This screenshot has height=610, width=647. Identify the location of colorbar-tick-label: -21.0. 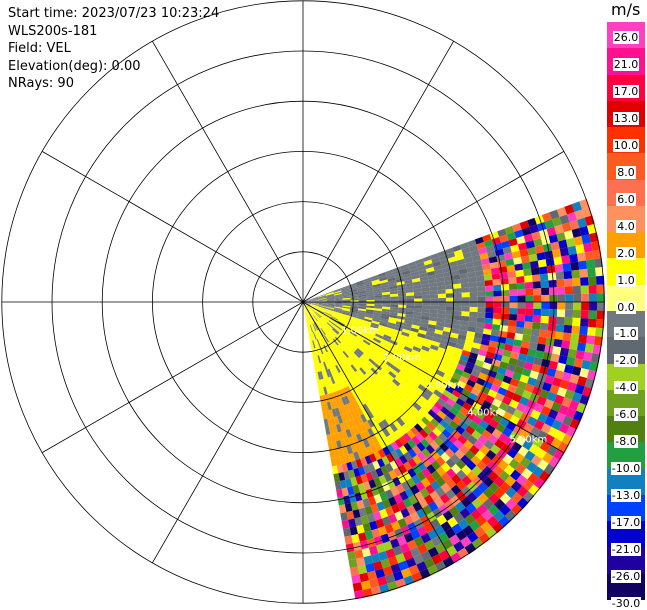
(626, 550).